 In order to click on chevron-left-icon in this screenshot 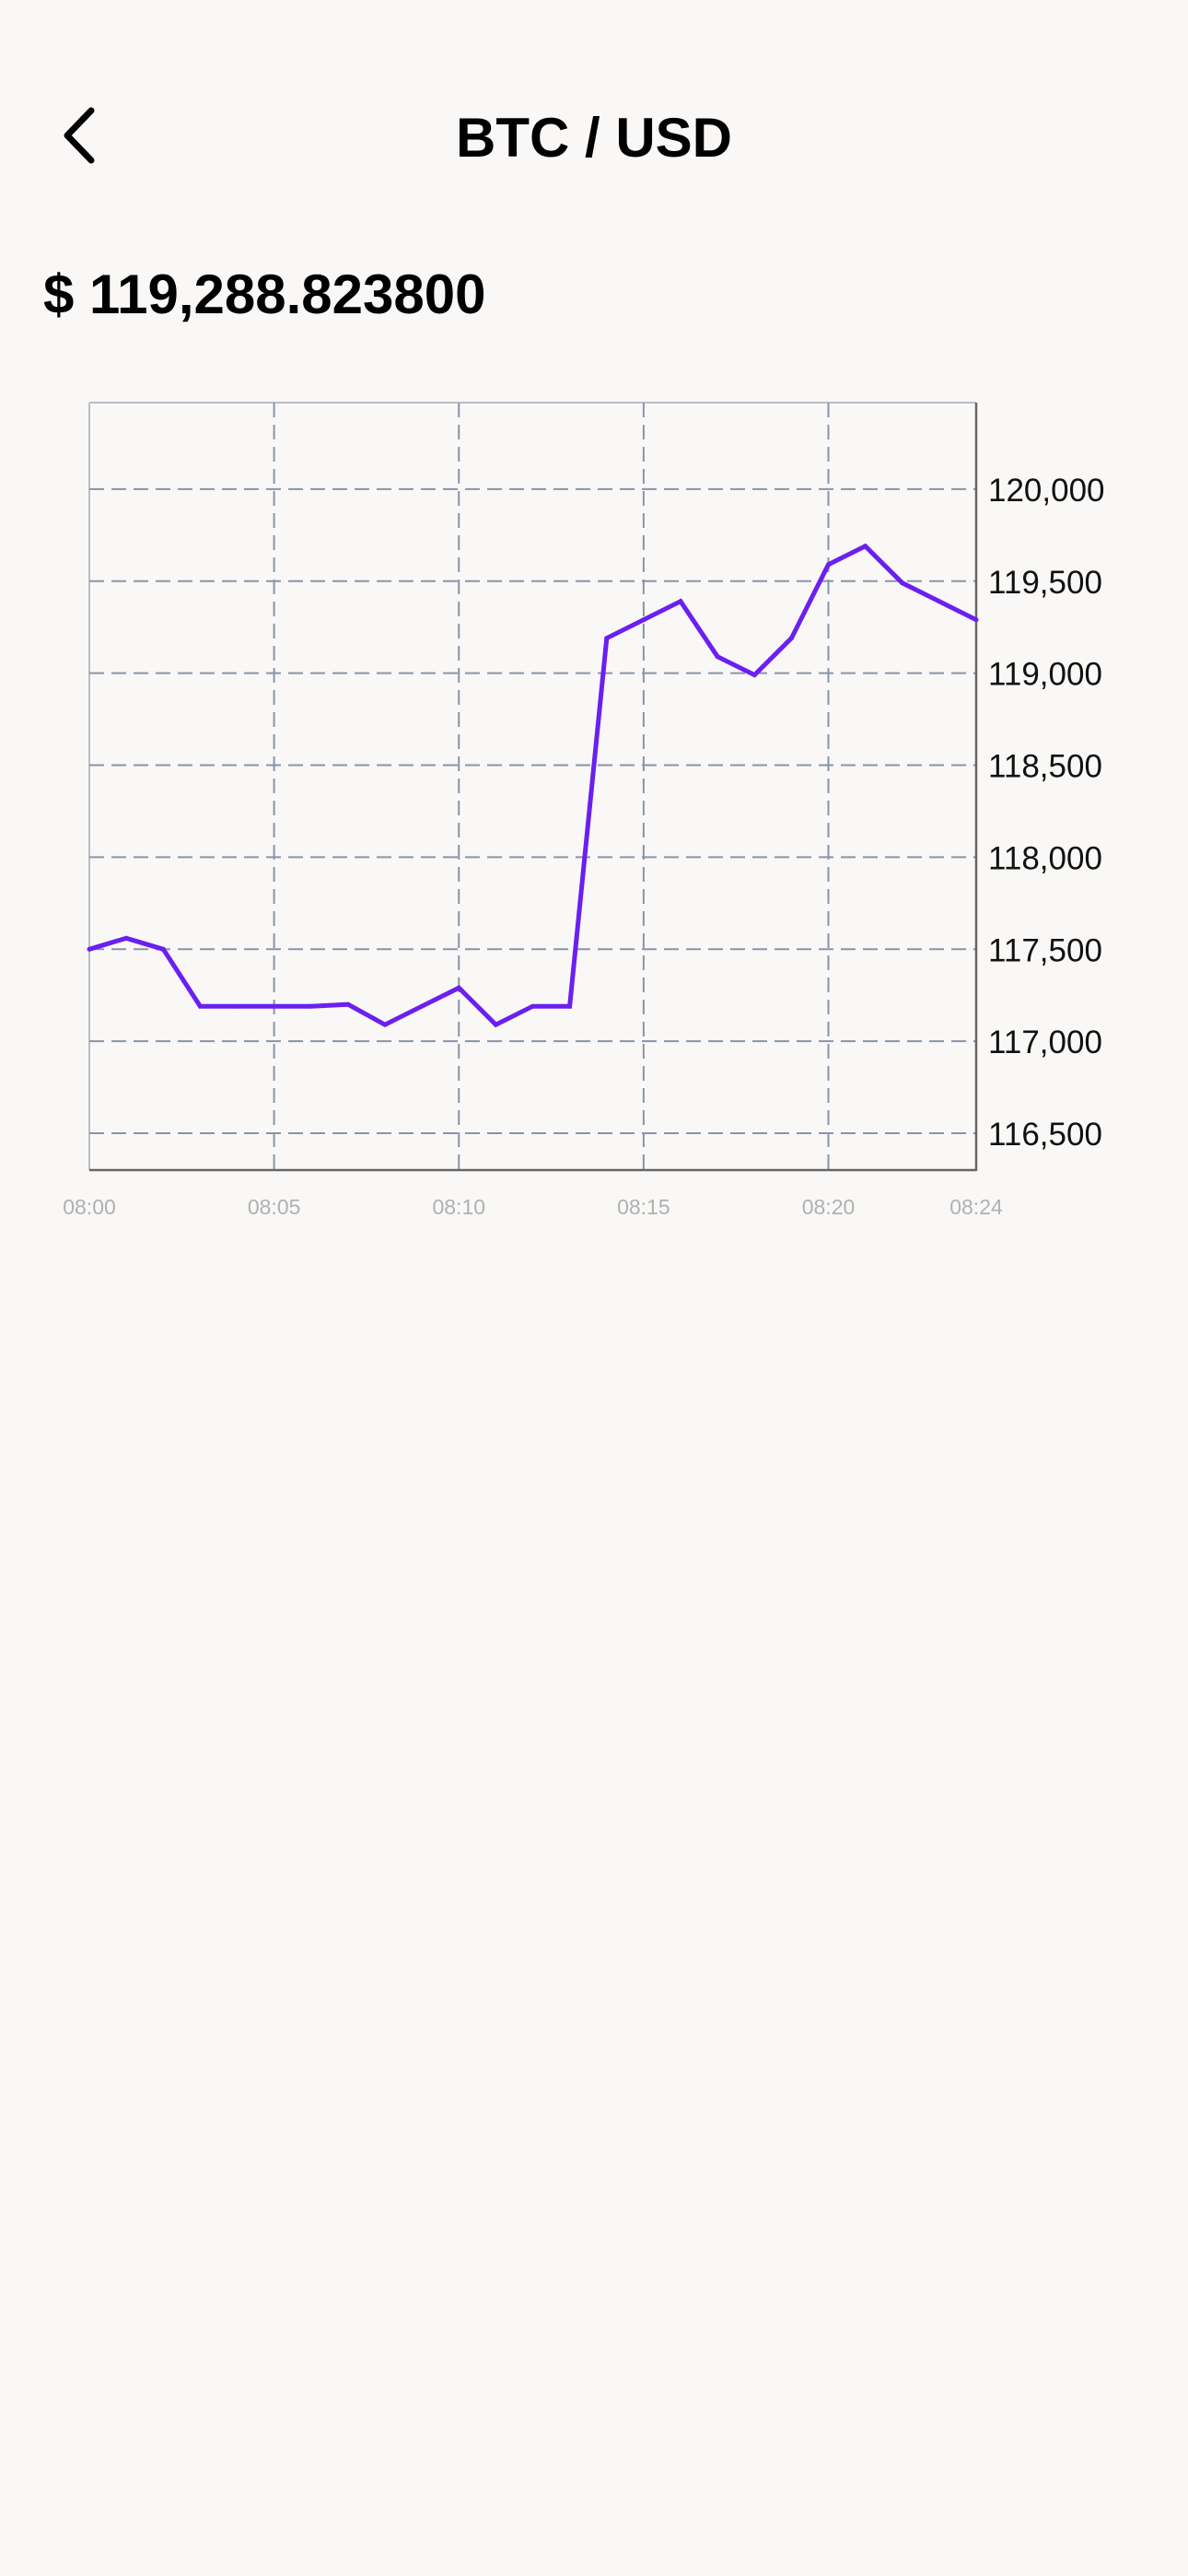, I will do `click(79, 135)`.